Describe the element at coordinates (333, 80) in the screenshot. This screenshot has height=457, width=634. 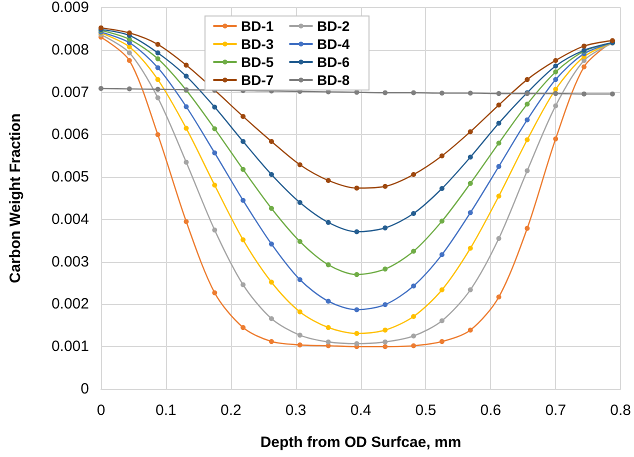
I see `legend-label: BD-8` at that location.